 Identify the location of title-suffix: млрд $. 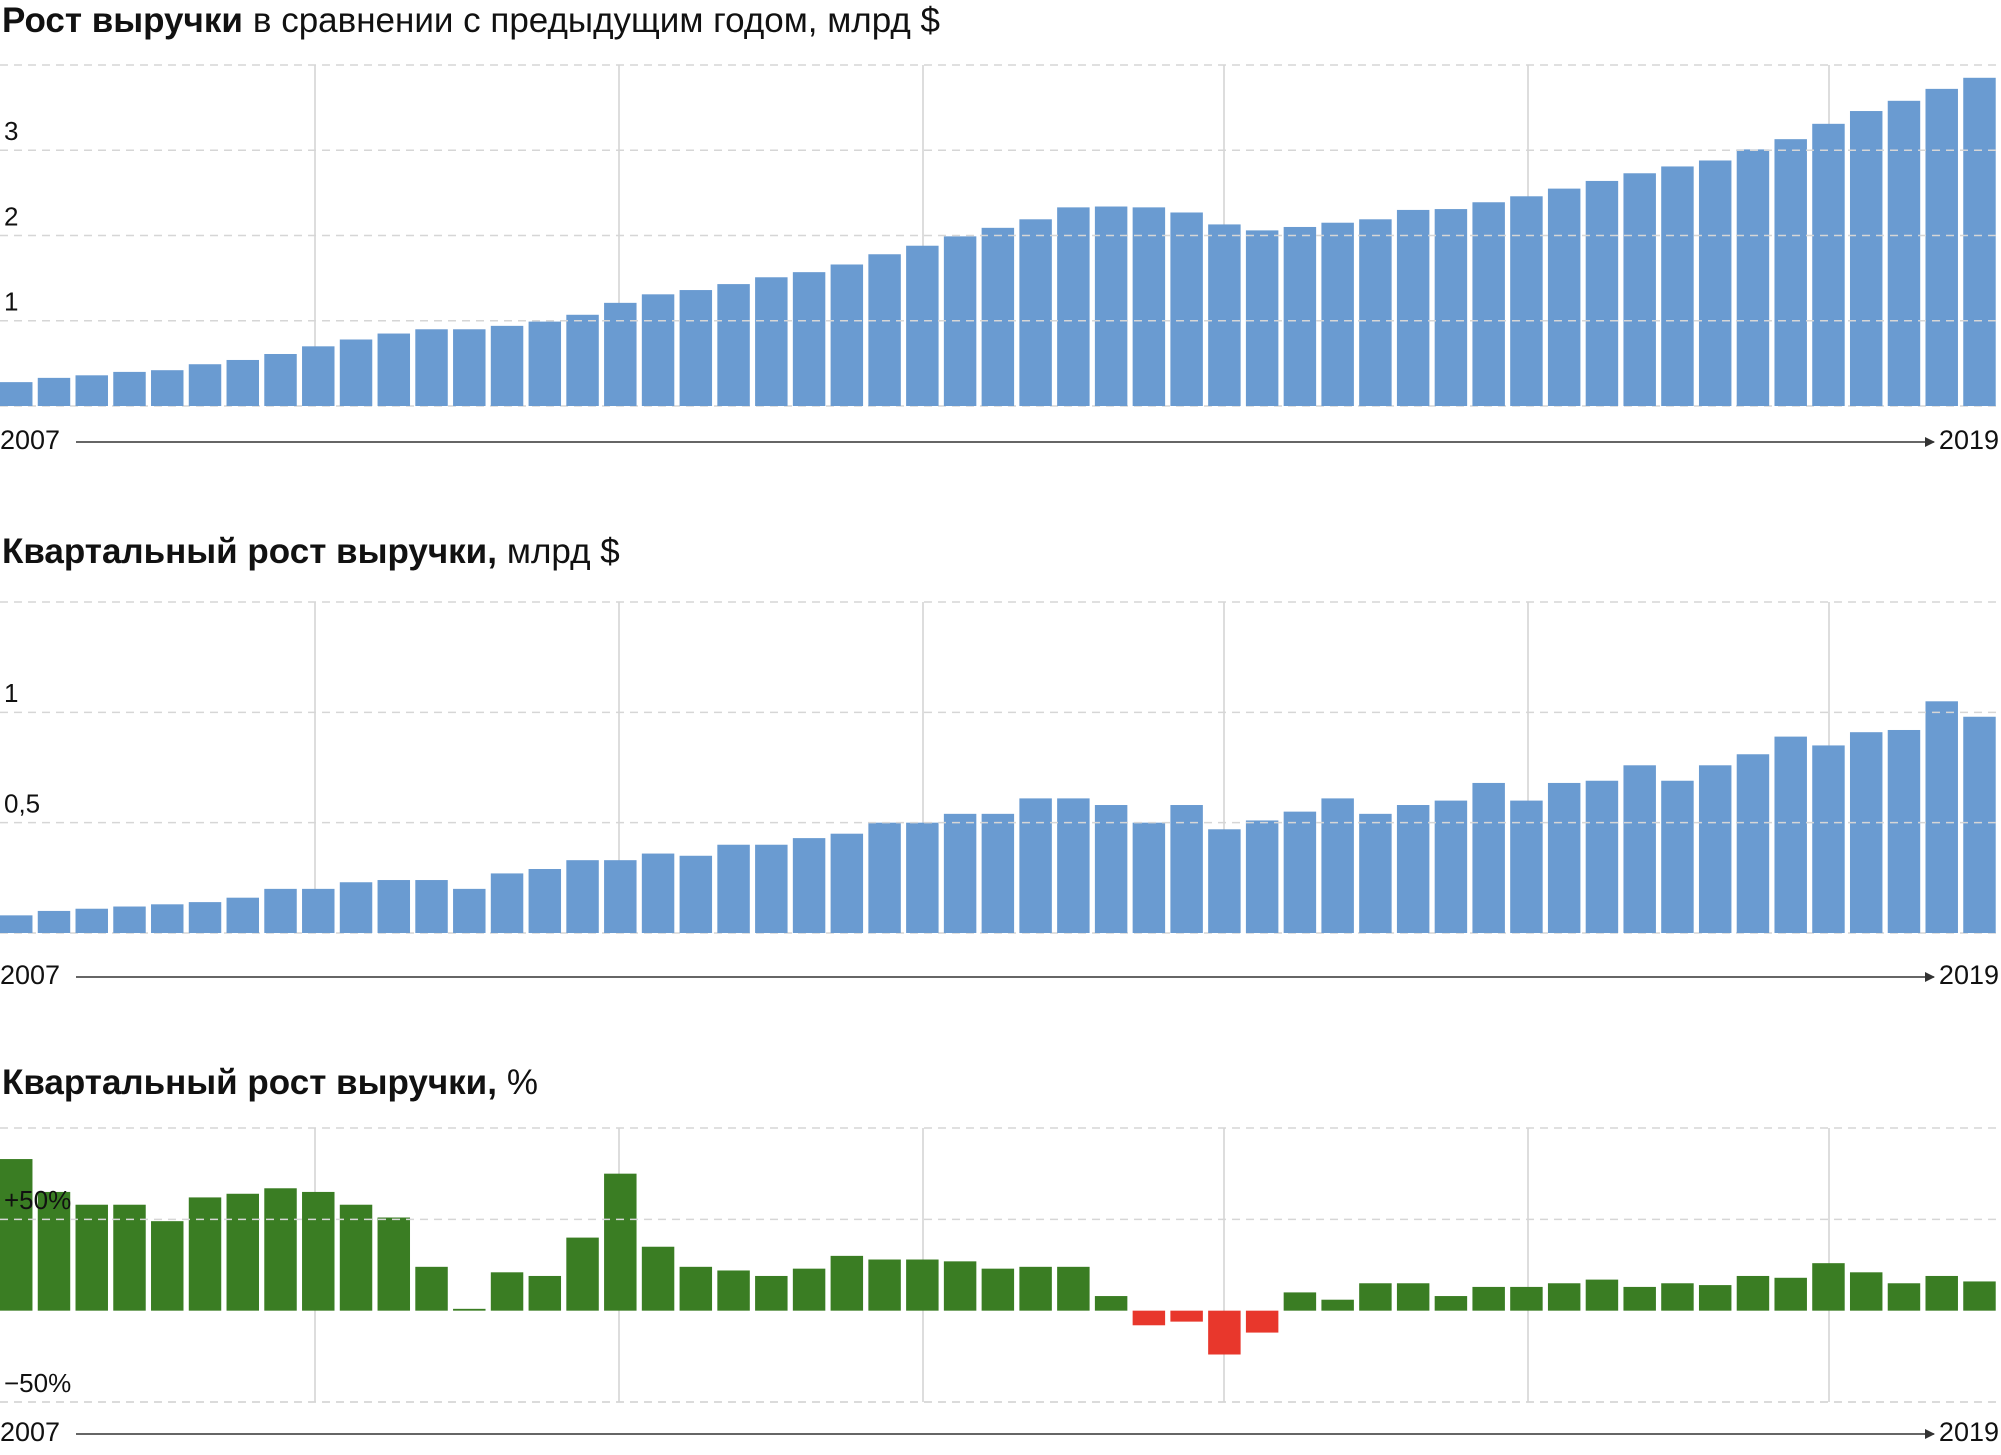
(563, 551).